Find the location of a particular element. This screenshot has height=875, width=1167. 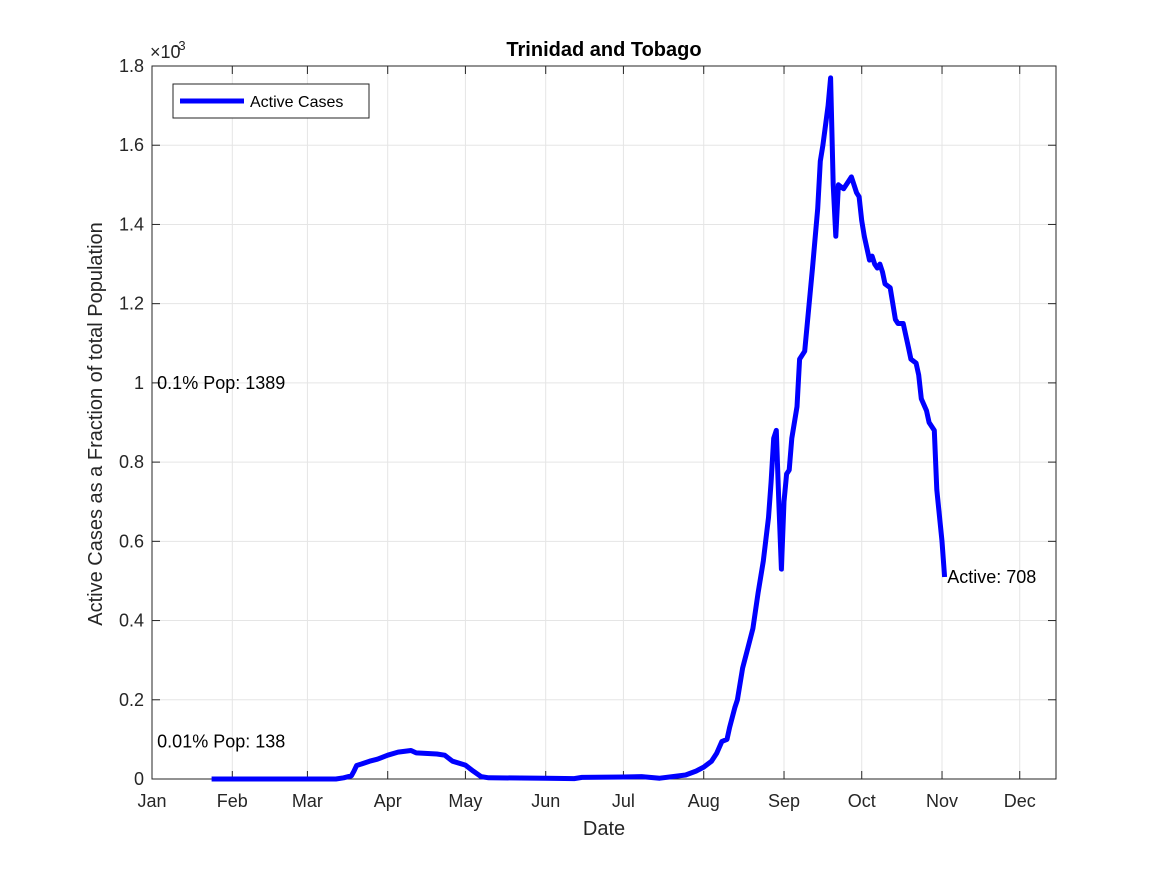

x-tick-label: Mar is located at coordinates (307, 801).